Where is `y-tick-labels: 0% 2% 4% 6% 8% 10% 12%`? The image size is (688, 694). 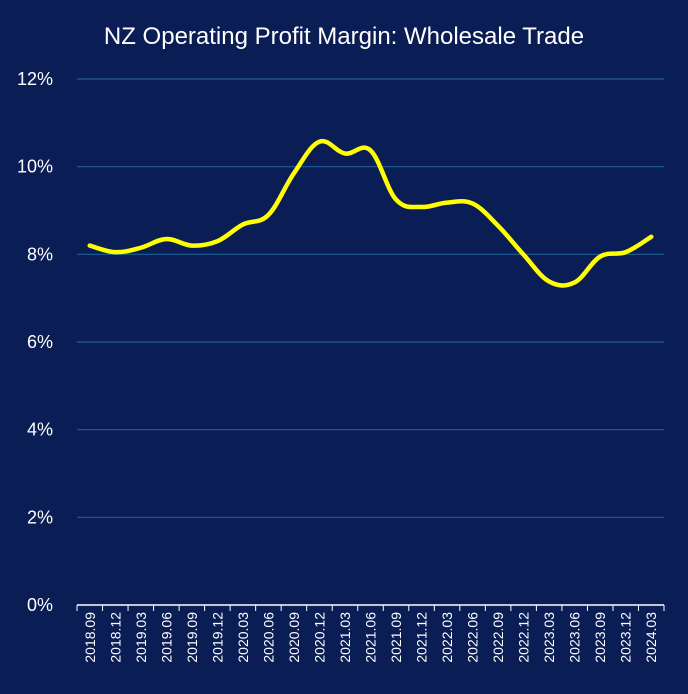 y-tick-labels: 0% 2% 4% 6% 8% 10% 12% is located at coordinates (35, 342).